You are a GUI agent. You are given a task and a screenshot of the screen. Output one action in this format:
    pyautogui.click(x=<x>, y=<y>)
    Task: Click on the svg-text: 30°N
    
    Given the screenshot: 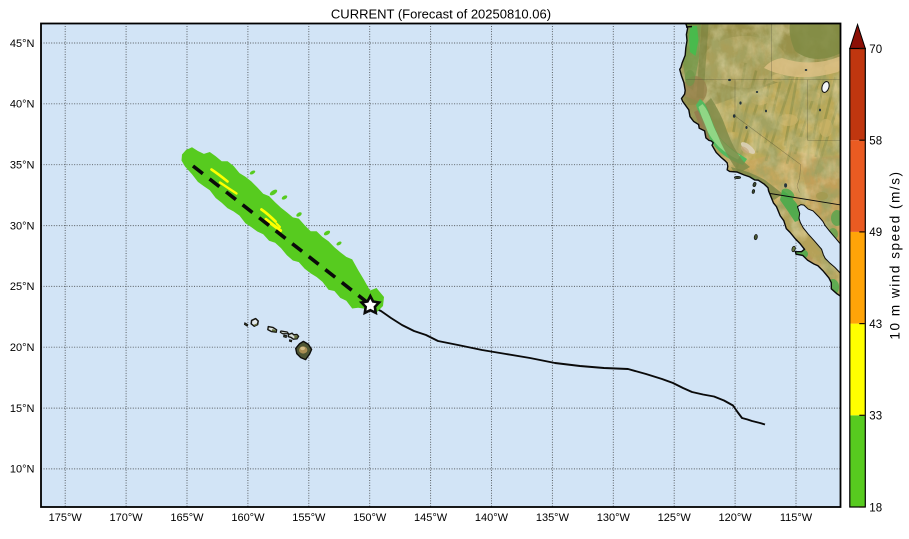 What is the action you would take?
    pyautogui.click(x=22, y=226)
    